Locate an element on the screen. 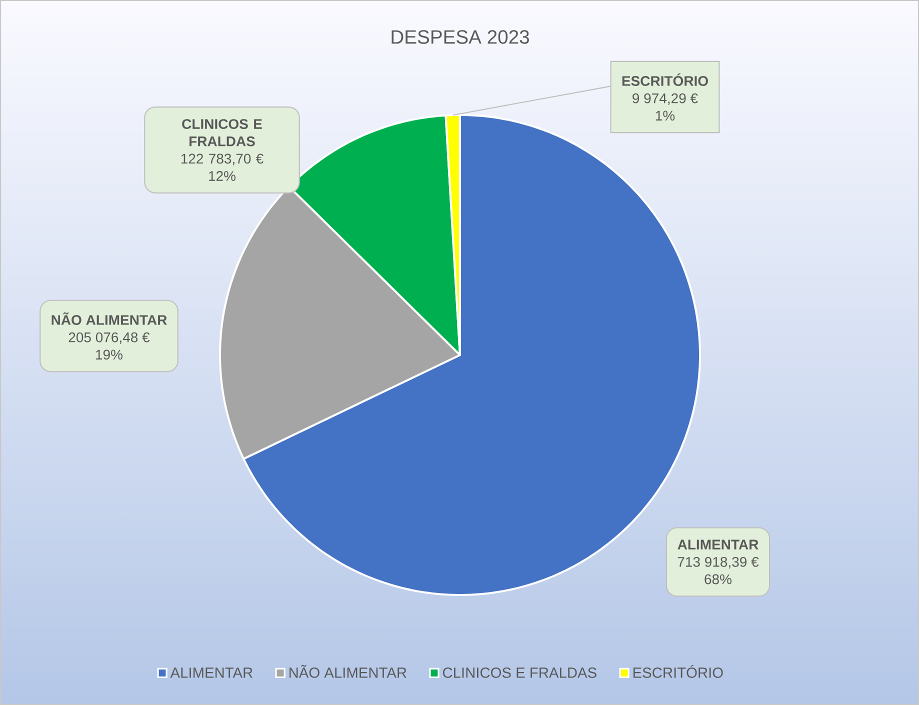 The height and width of the screenshot is (705, 919). slice-label: NÃO ALIMENTAR is located at coordinates (109, 318).